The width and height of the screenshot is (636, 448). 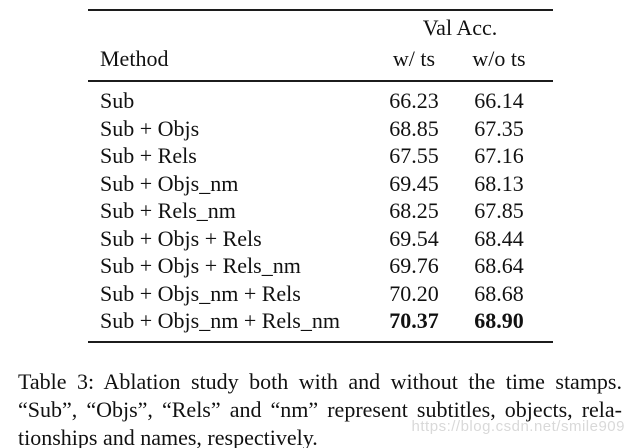 I want to click on header-group-label: Val Acc., so click(x=460, y=27).